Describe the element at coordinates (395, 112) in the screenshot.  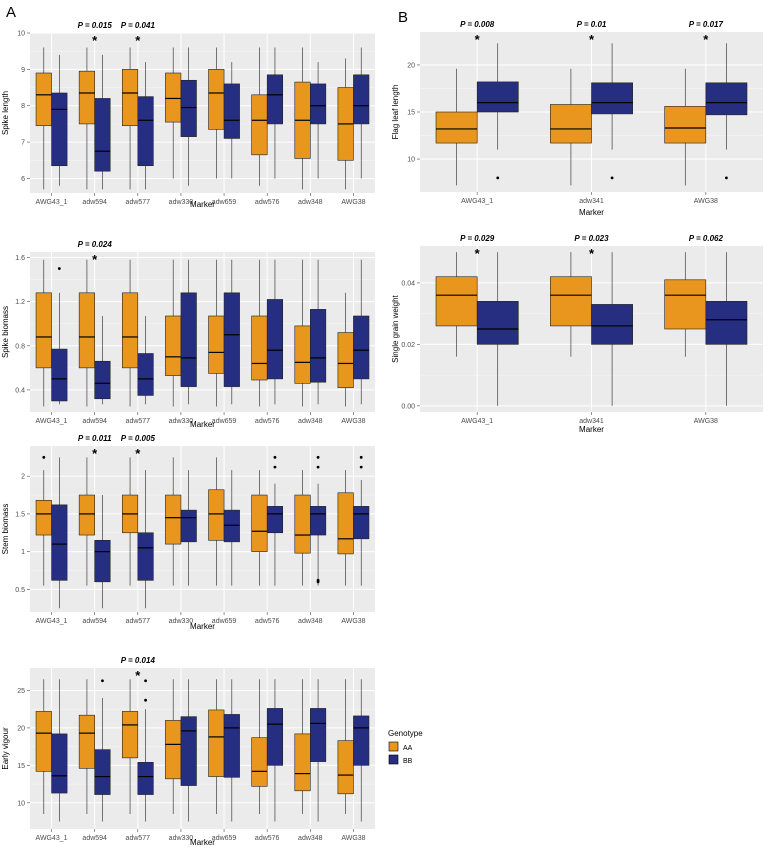
I see `y-axis-title: Flag leaf length` at that location.